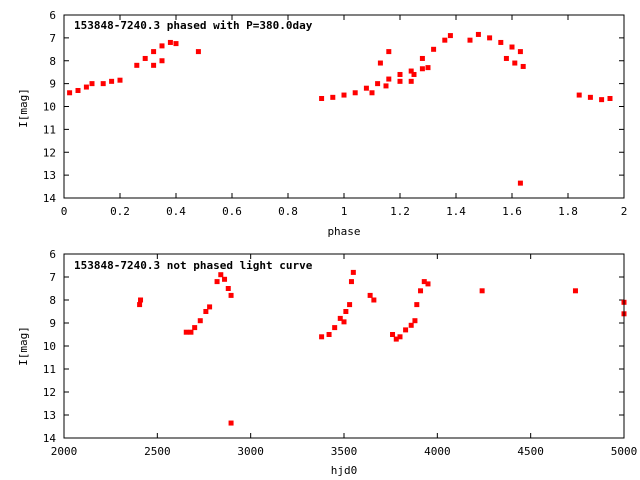 Image resolution: width=640 pixels, height=480 pixels. I want to click on x-tick-label: 0, so click(64, 211).